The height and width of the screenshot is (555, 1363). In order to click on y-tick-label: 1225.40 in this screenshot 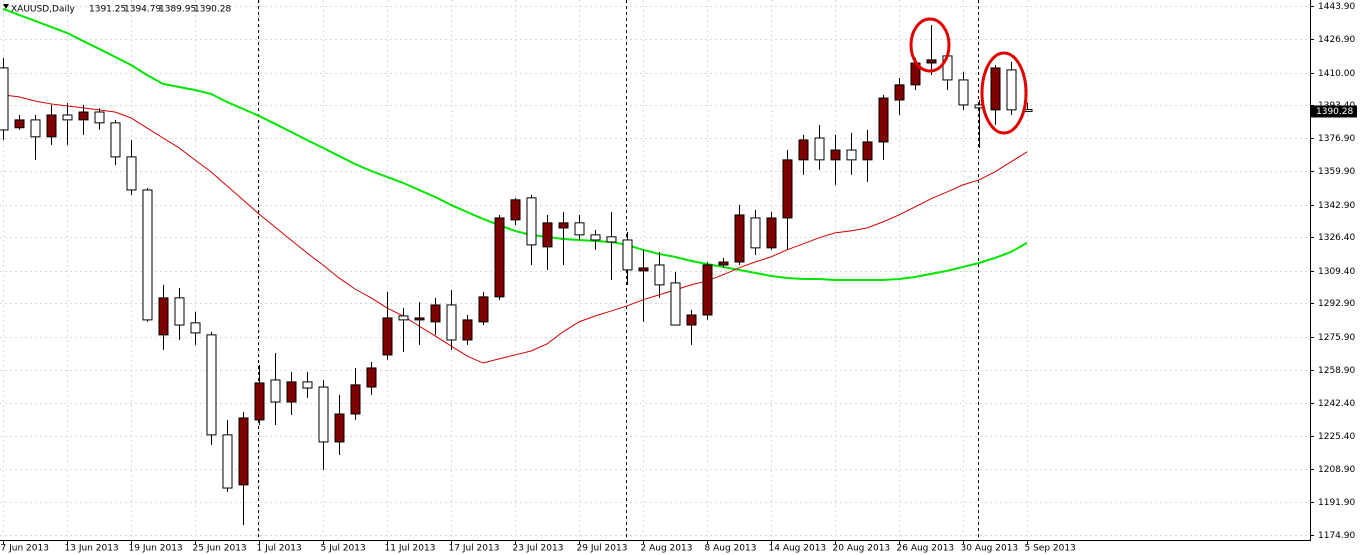, I will do `click(1336, 437)`.